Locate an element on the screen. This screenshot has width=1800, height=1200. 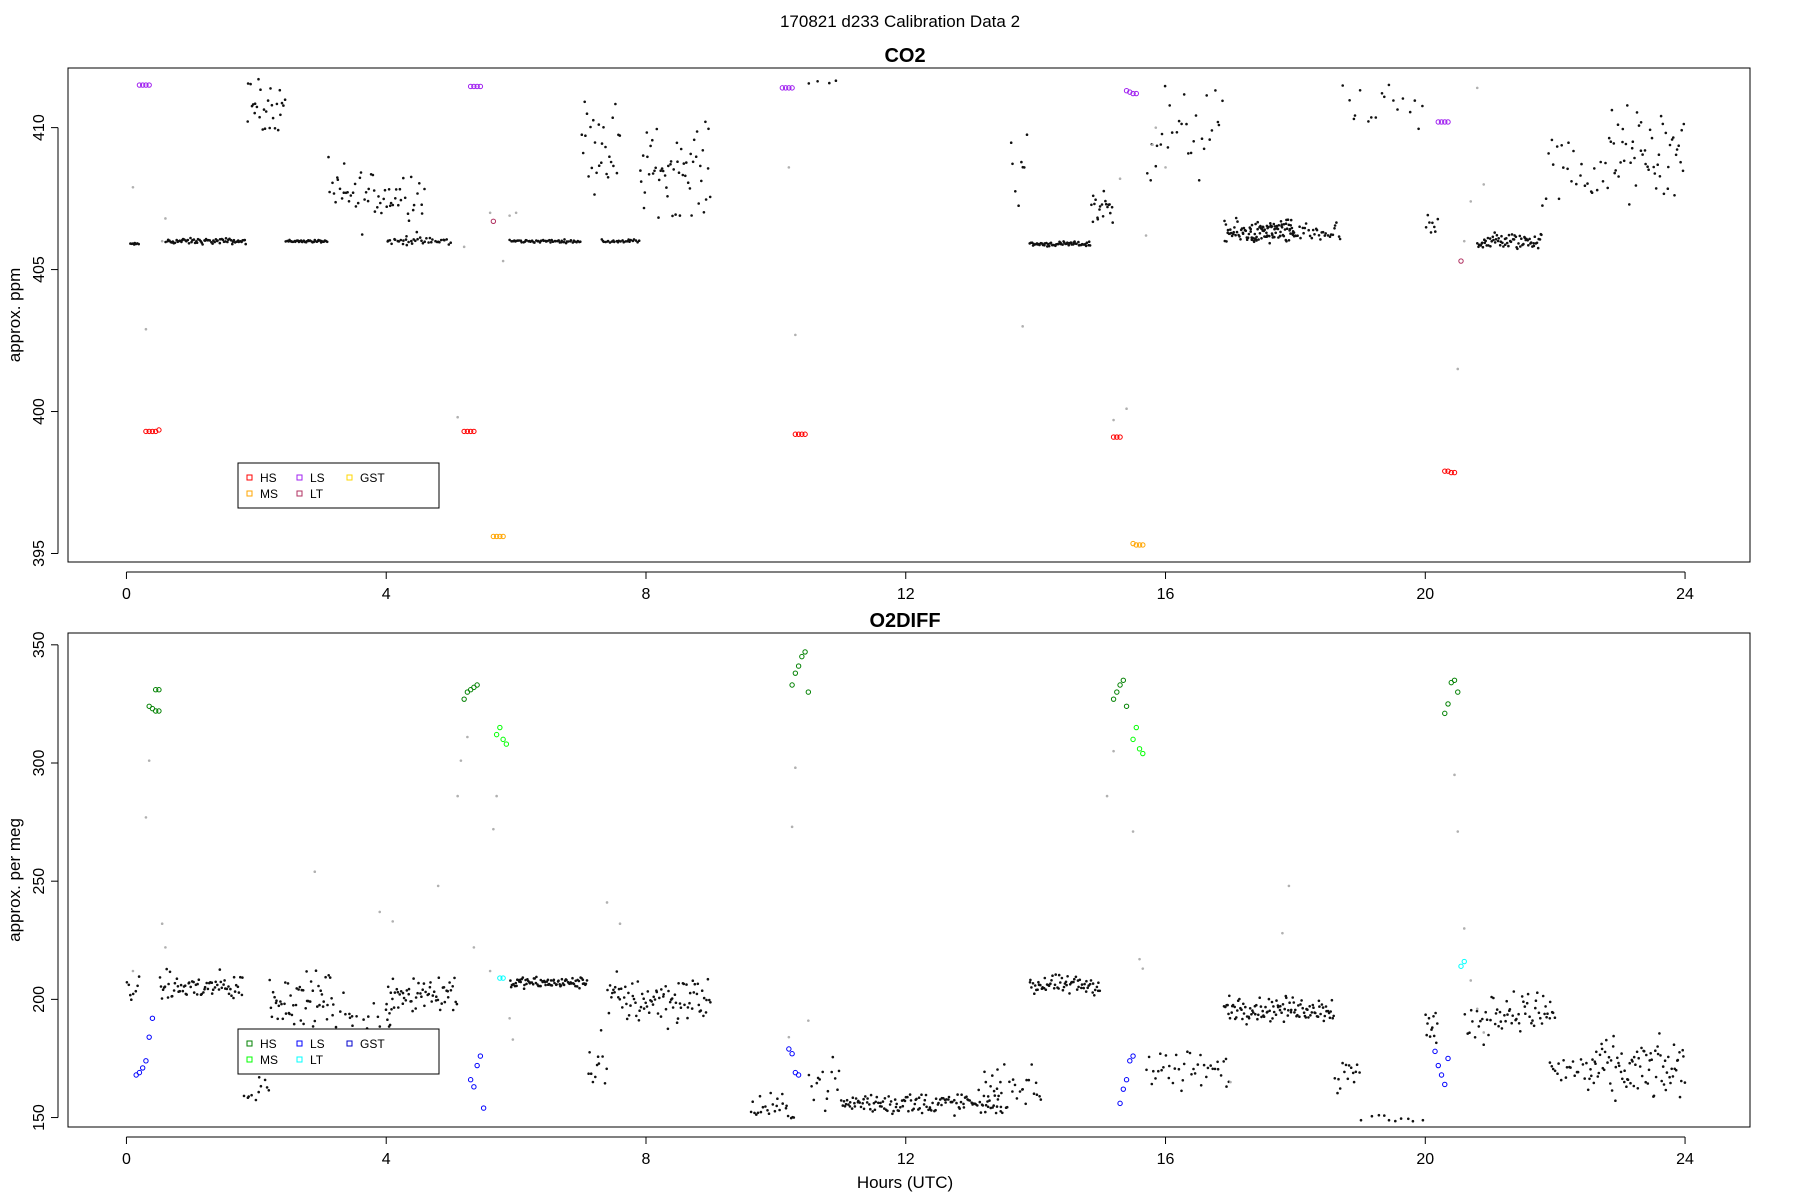
o2diff-hs-point is located at coordinates (798, 666).